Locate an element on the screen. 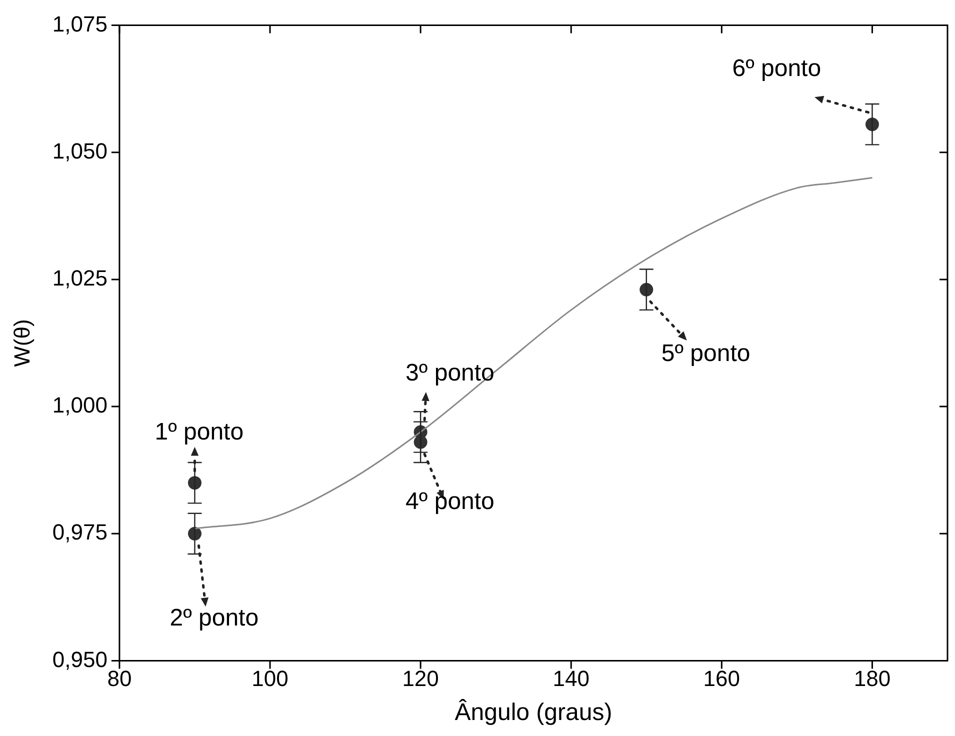  annotation: 1º ponto is located at coordinates (199, 432).